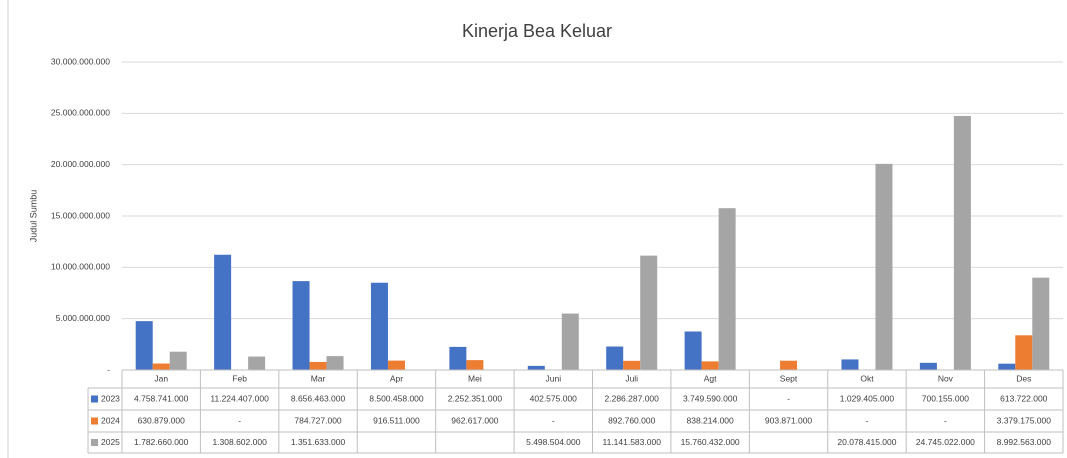 This screenshot has width=1067, height=458. I want to click on data-label: 3.749.590.000, so click(710, 398).